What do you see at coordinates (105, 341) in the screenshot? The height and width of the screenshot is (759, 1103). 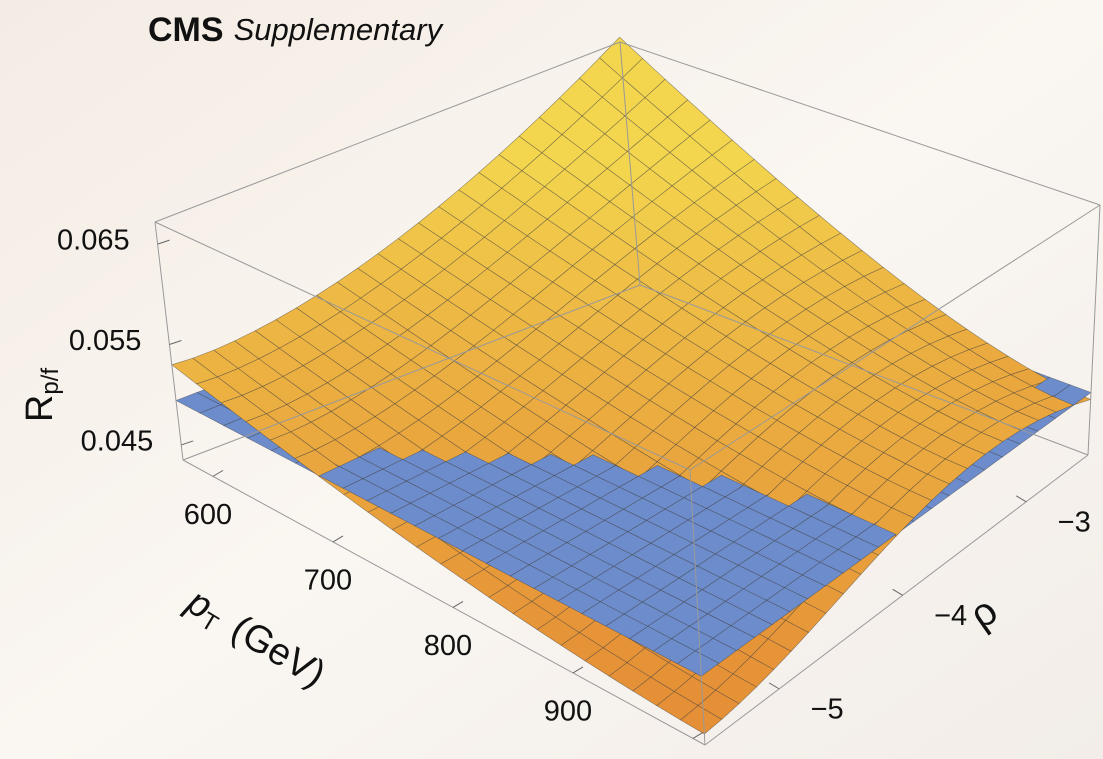 I see `z-tick-label: 0.055` at bounding box center [105, 341].